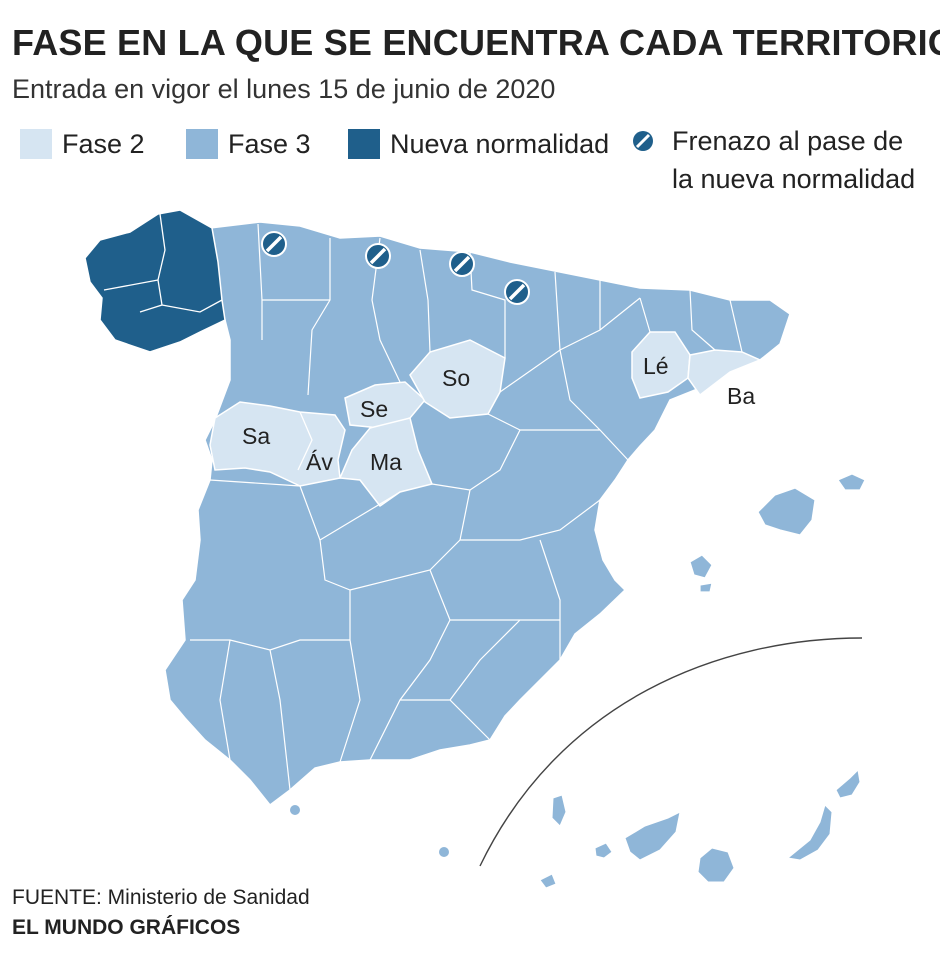  I want to click on legend-item-fase2: Fase 2, so click(82, 144).